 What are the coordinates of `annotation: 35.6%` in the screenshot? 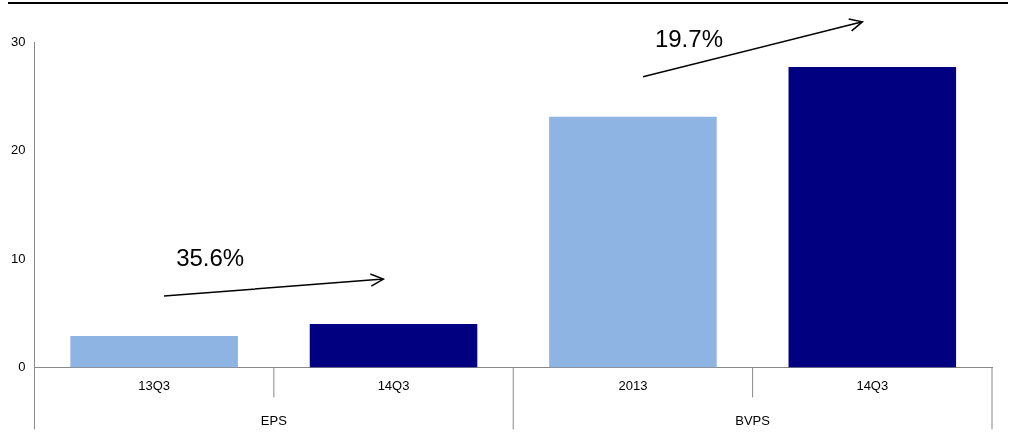 It's located at (210, 257).